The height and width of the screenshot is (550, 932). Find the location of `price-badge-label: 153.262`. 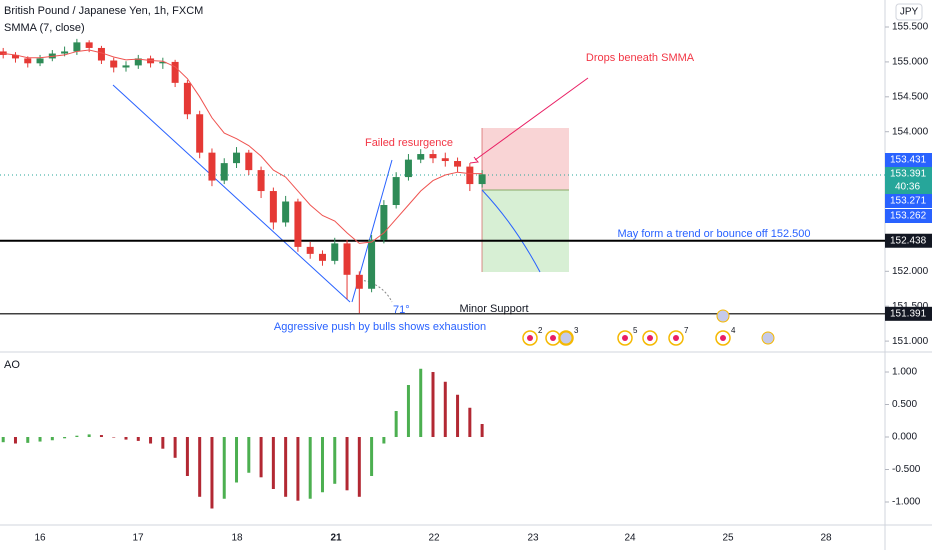

price-badge-label: 153.262 is located at coordinates (908, 216).